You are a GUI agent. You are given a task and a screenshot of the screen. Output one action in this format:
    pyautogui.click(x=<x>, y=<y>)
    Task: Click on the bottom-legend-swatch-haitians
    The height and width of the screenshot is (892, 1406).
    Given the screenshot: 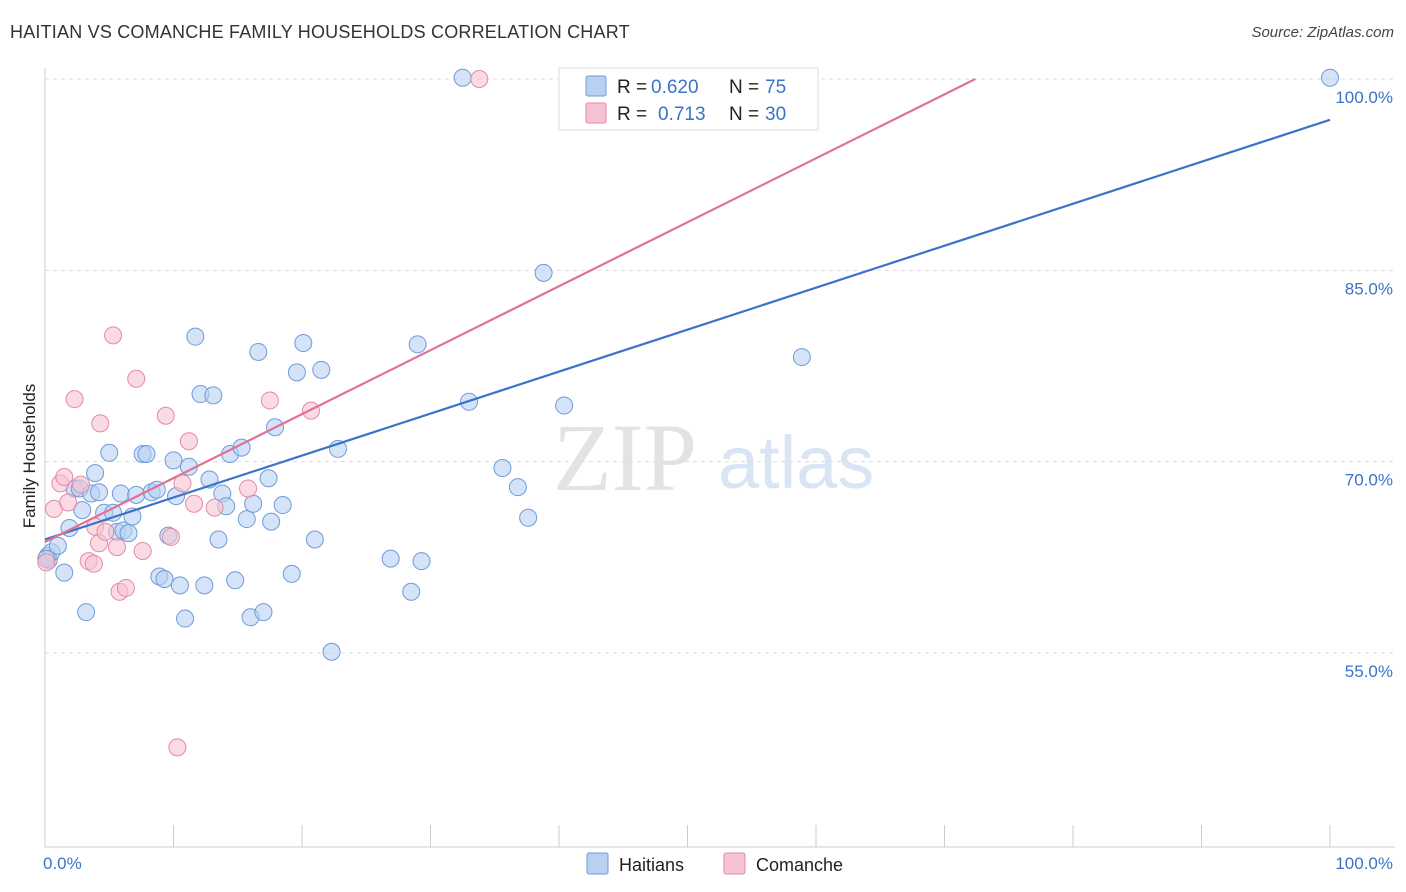 What is the action you would take?
    pyautogui.click(x=597, y=863)
    